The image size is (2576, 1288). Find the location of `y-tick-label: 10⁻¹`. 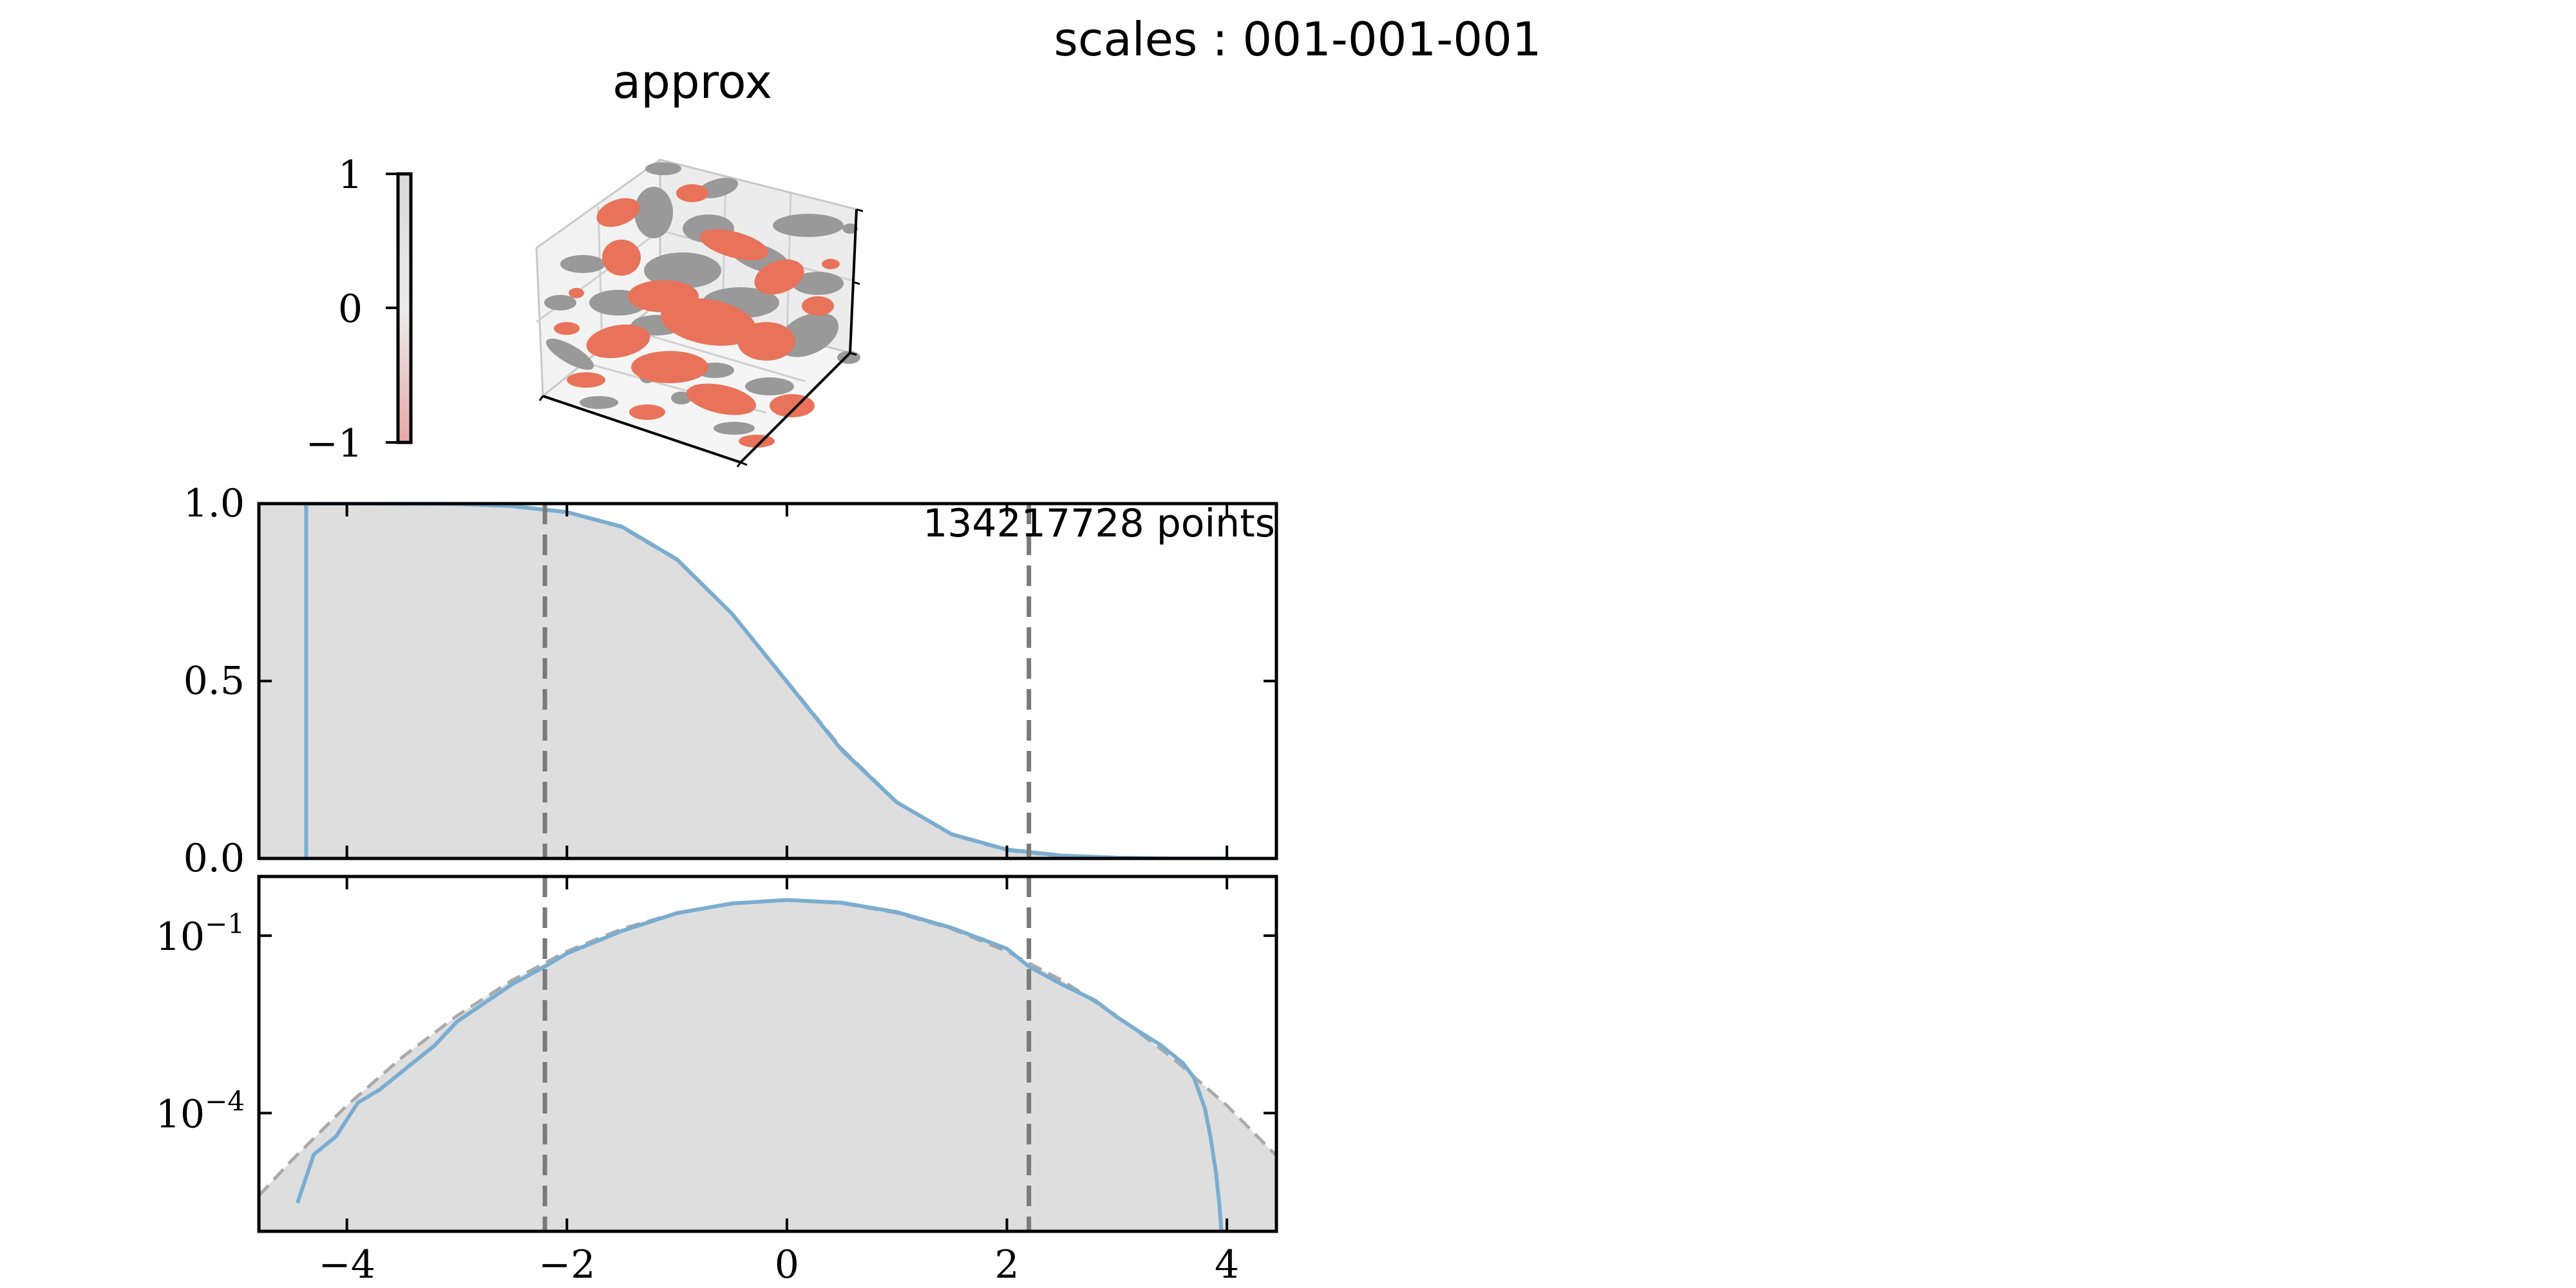

y-tick-label: 10⁻¹ is located at coordinates (200, 934).